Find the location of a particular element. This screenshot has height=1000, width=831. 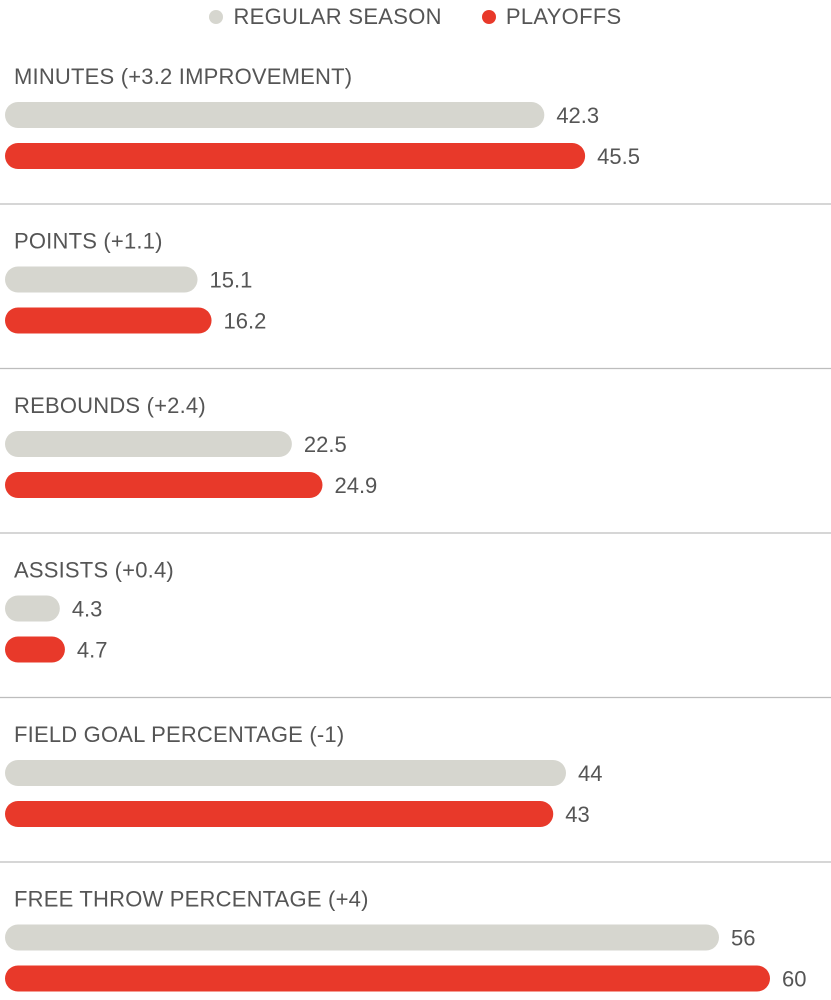

value-label-regular-season: 44 is located at coordinates (590, 773).